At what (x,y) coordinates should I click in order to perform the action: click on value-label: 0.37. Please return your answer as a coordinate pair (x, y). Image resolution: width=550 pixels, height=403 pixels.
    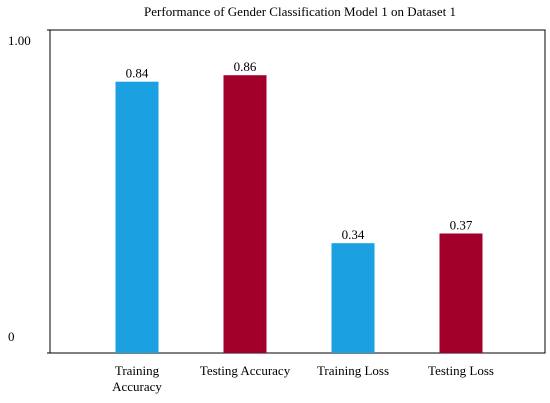
    Looking at the image, I should click on (461, 224).